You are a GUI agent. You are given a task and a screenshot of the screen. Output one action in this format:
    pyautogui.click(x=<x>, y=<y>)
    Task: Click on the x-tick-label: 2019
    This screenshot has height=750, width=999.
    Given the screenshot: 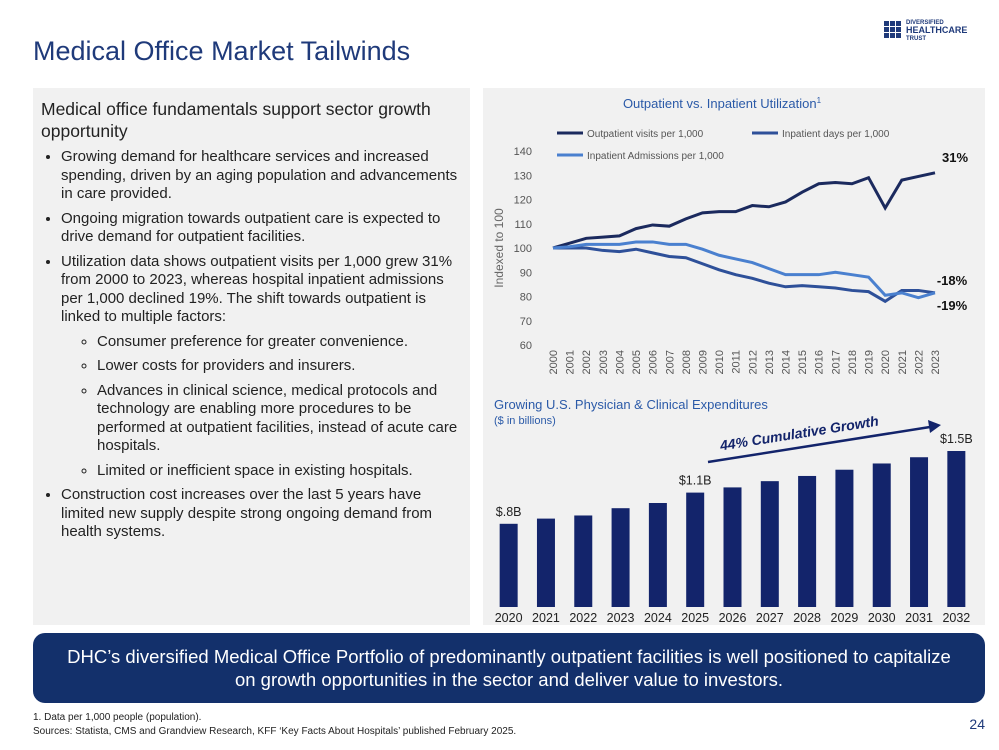 What is the action you would take?
    pyautogui.click(x=870, y=362)
    